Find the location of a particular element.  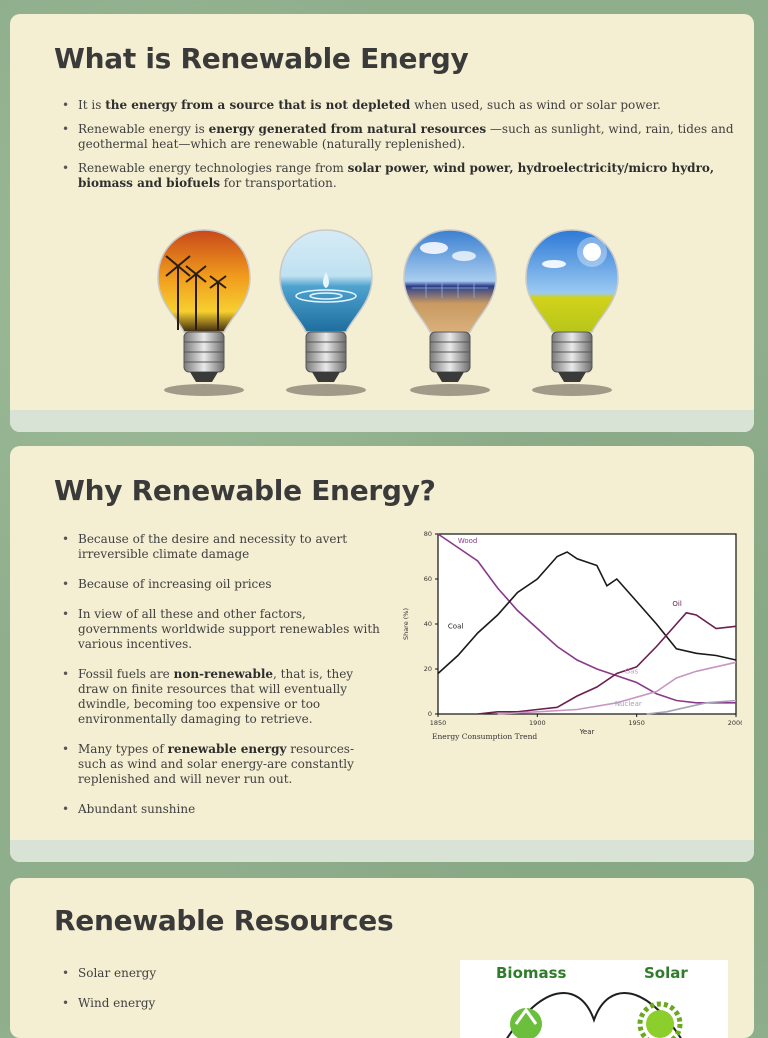

slide-title: Why Renewable Energy? is located at coordinates (245, 490).